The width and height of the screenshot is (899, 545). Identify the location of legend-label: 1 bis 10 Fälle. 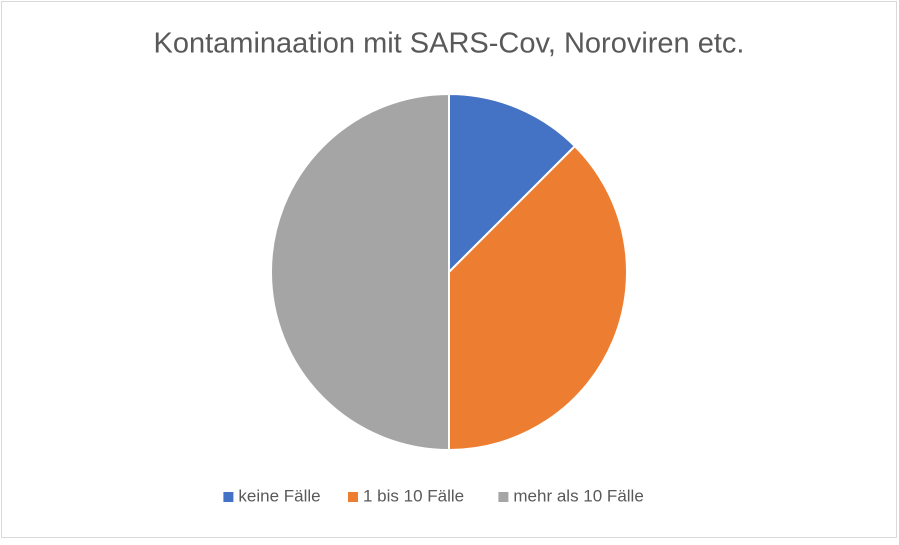
(413, 495).